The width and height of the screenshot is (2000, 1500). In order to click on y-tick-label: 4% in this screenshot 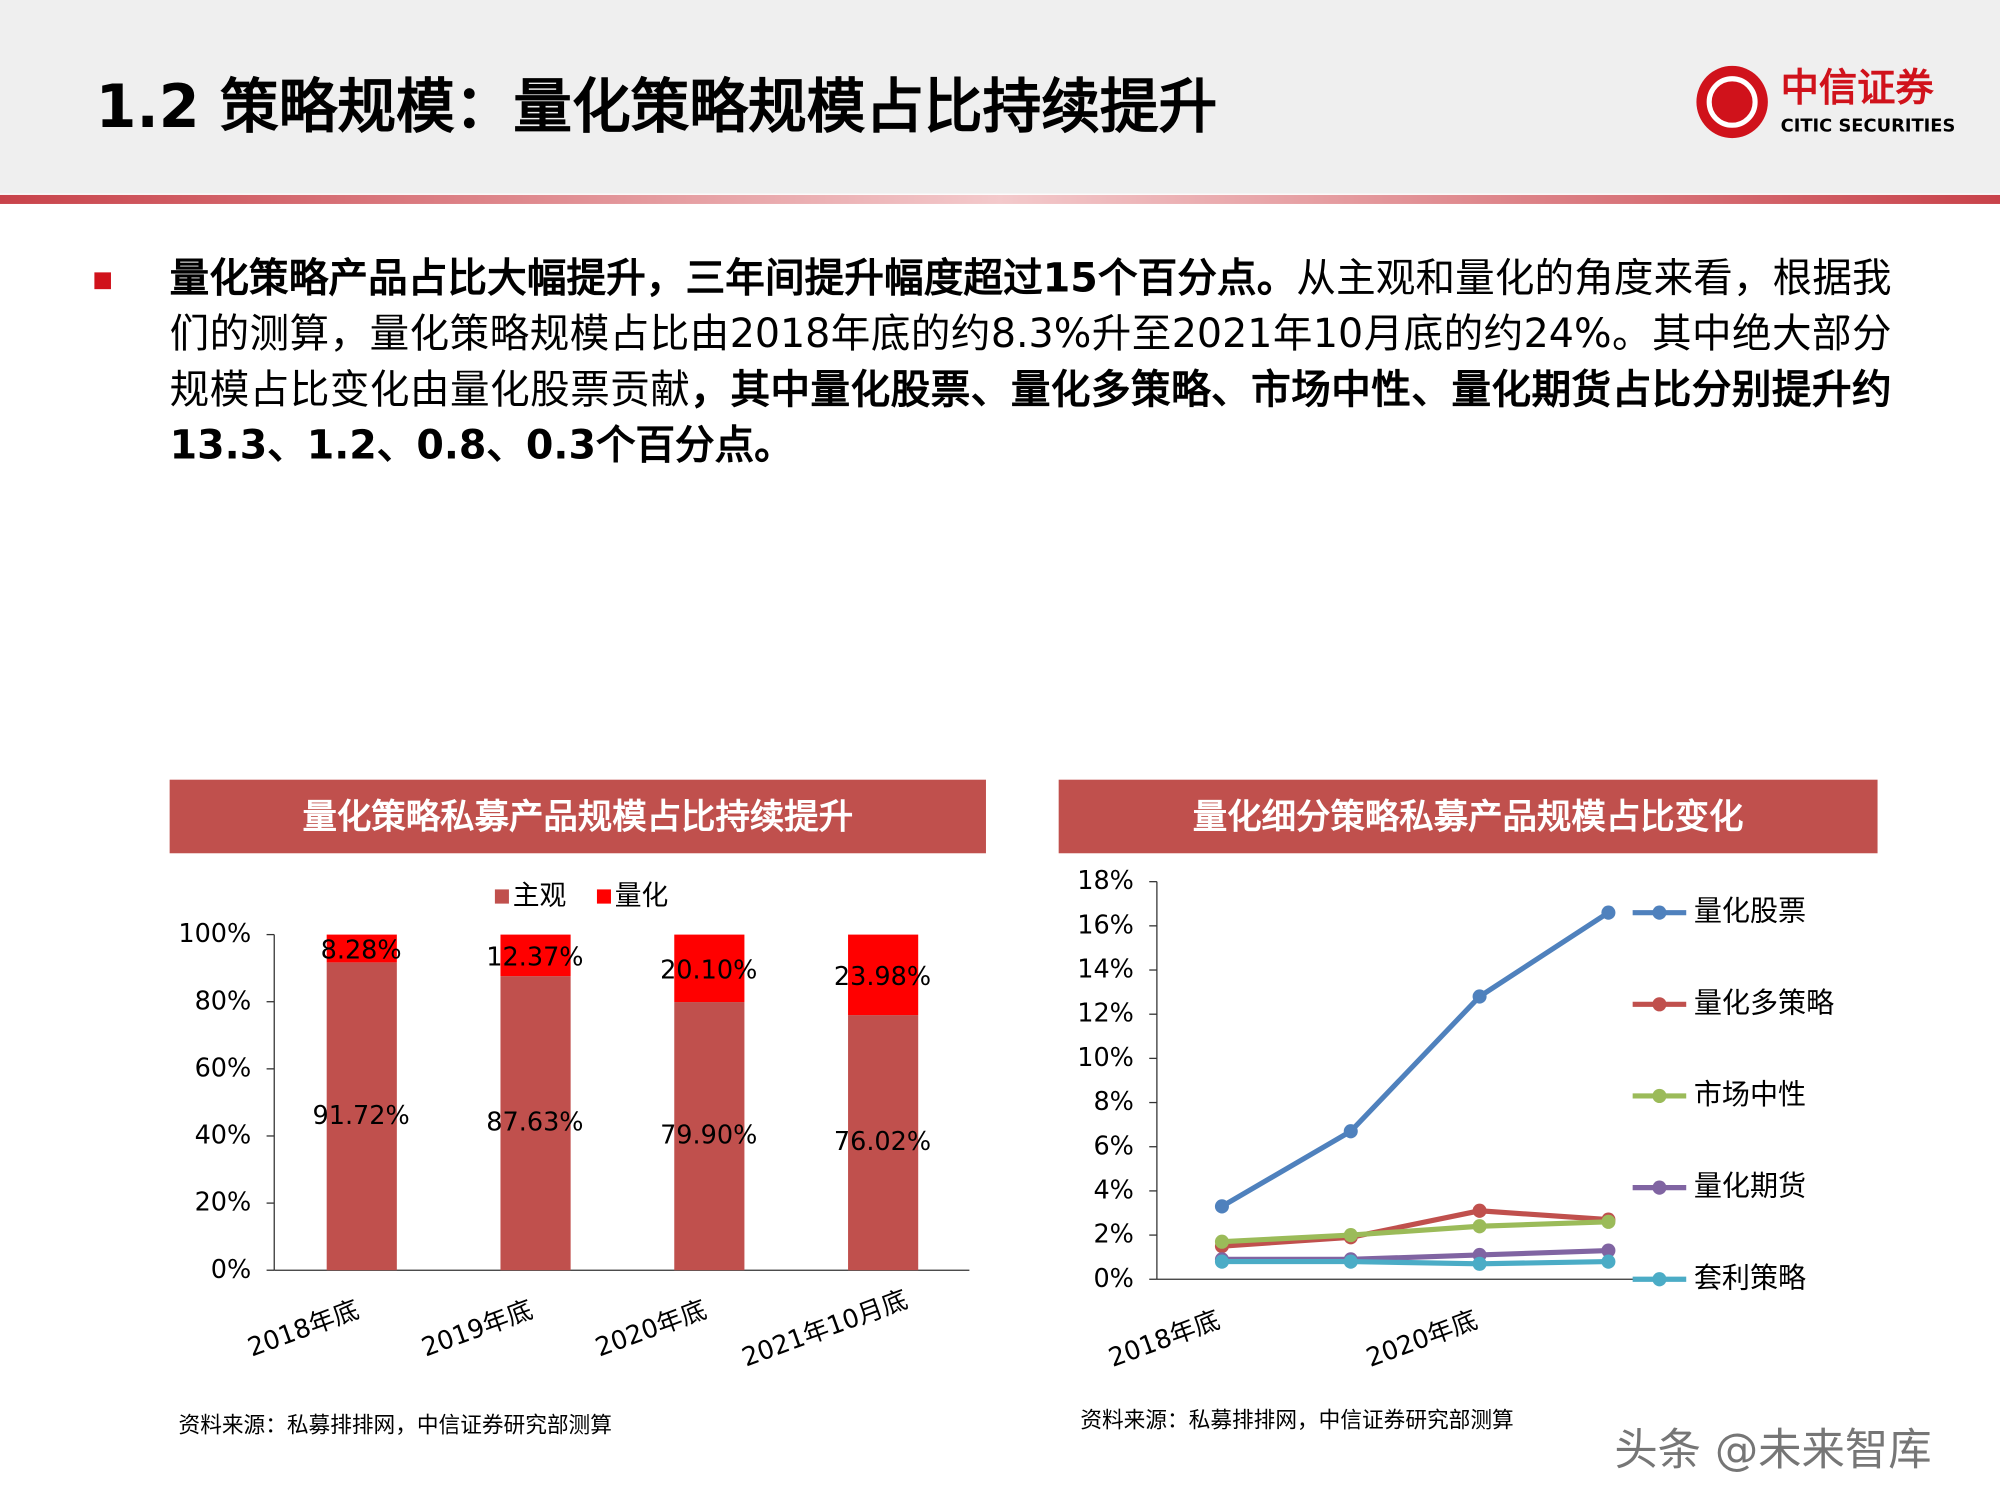, I will do `click(1113, 1190)`.